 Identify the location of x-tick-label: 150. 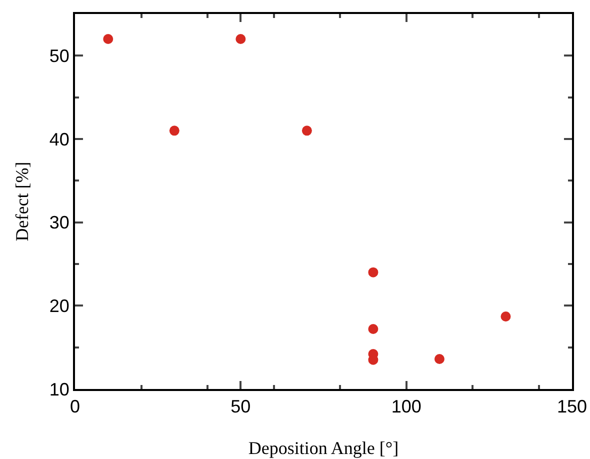
(572, 406).